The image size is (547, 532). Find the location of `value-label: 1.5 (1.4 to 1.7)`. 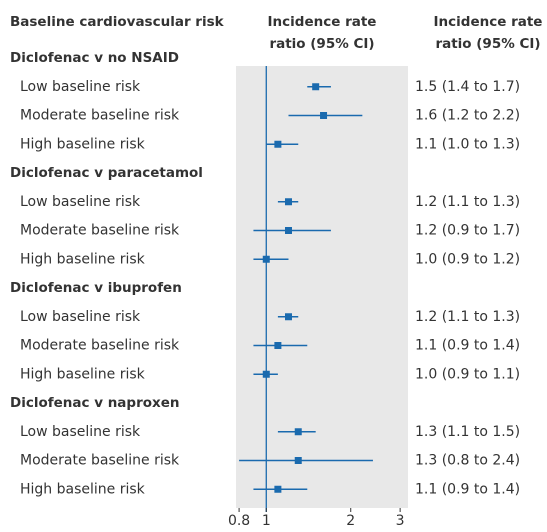

value-label: 1.5 (1.4 to 1.7) is located at coordinates (467, 87).